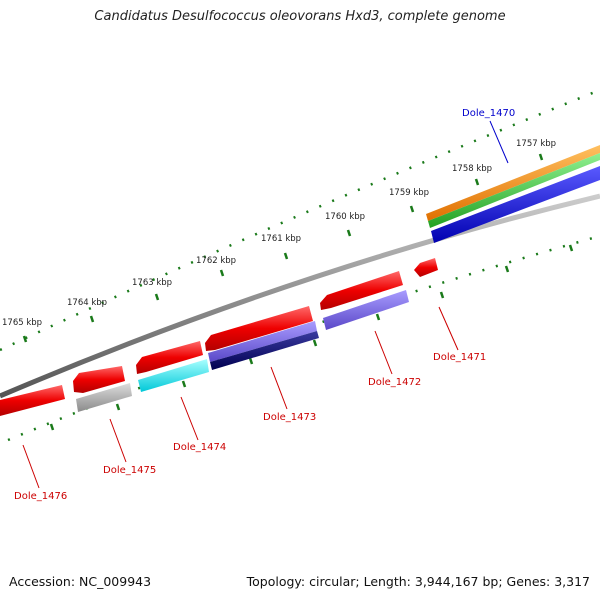 This screenshot has width=600, height=600. I want to click on scale-label-1757: 1757 kbp, so click(536, 144).